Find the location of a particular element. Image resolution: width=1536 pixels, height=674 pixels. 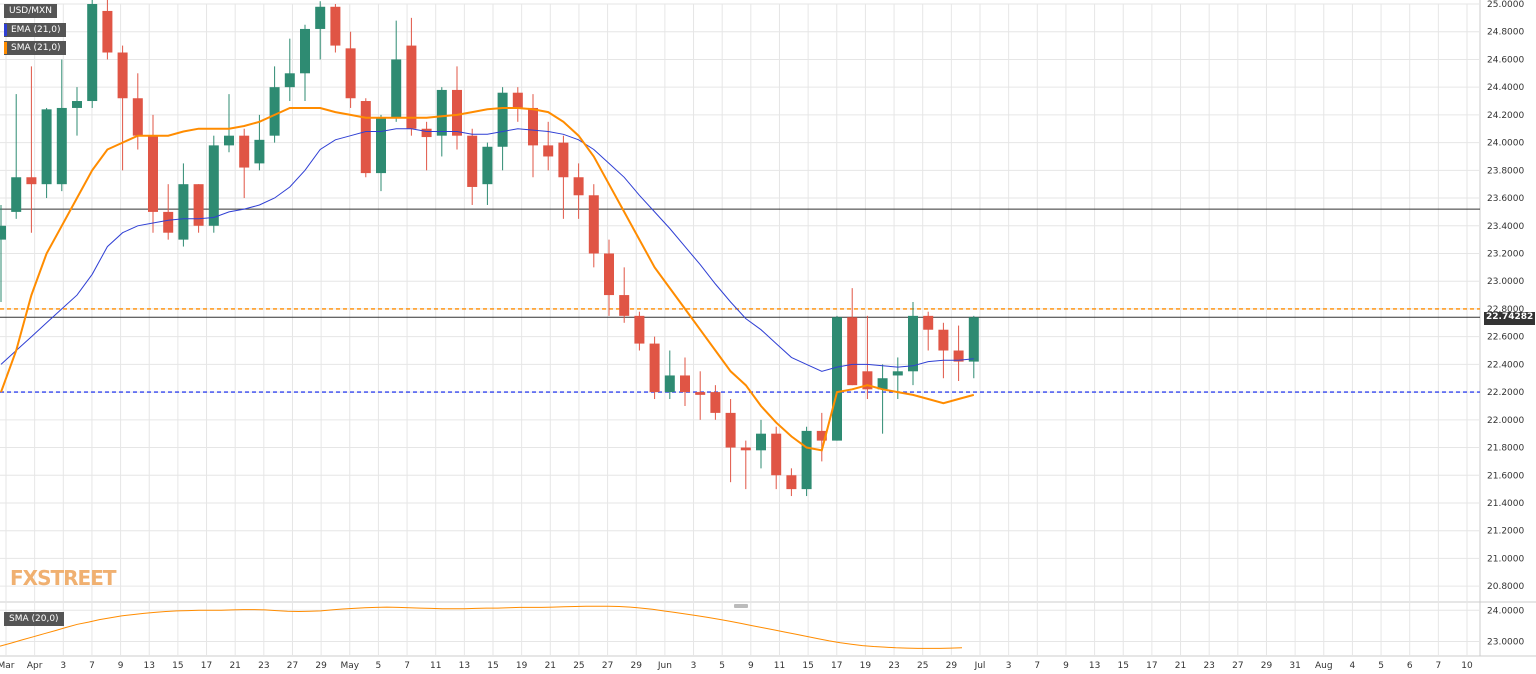

ema-swatch is located at coordinates (5, 30).